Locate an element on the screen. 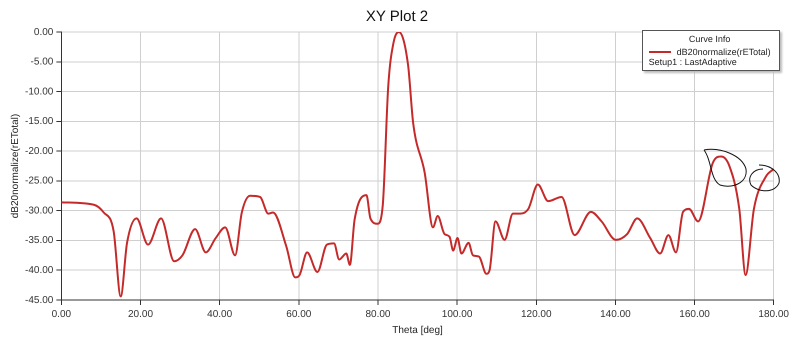 This screenshot has height=345, width=800. y-tick-label: -45.00 is located at coordinates (39, 300).